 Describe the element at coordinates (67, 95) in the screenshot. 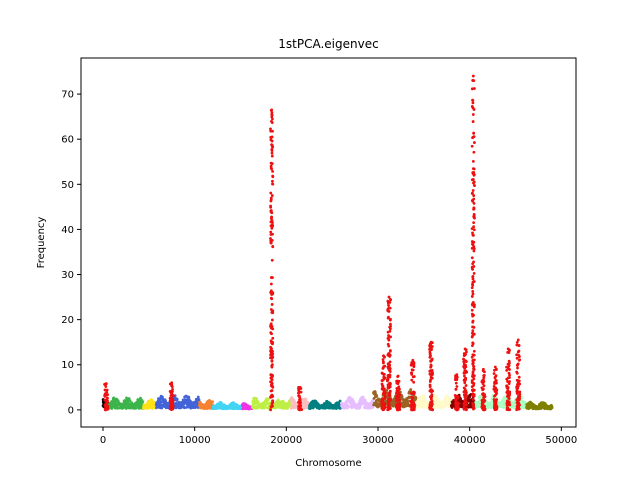

I see `y-tick-label: 70` at that location.